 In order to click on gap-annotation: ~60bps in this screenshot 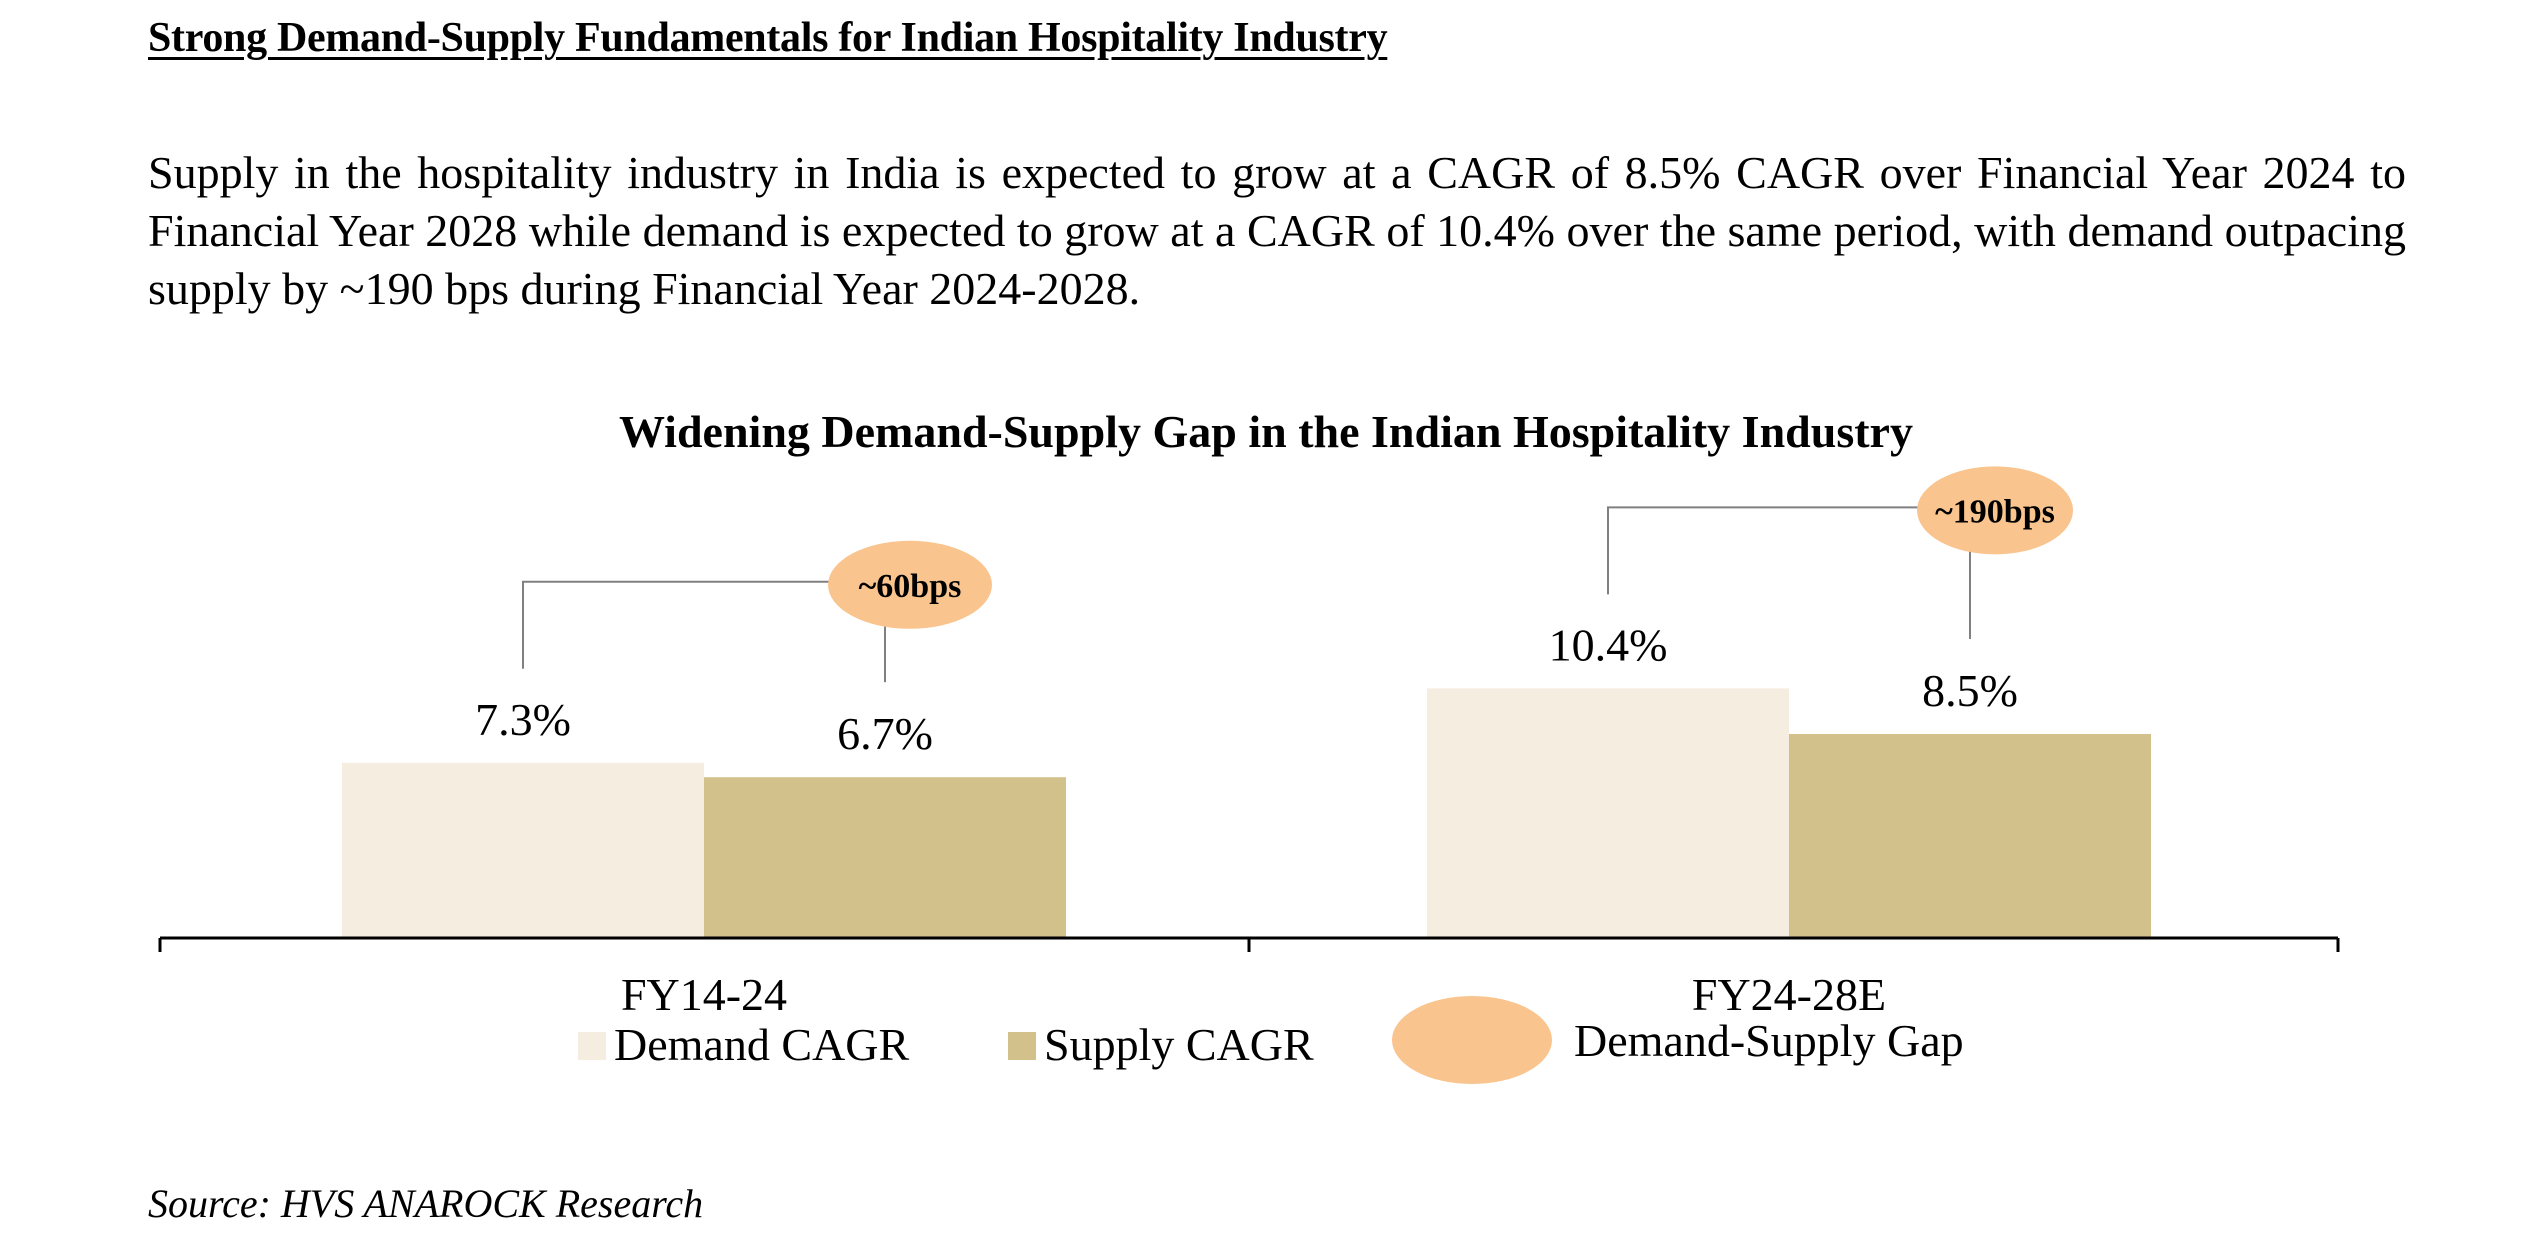, I will do `click(757, 611)`.